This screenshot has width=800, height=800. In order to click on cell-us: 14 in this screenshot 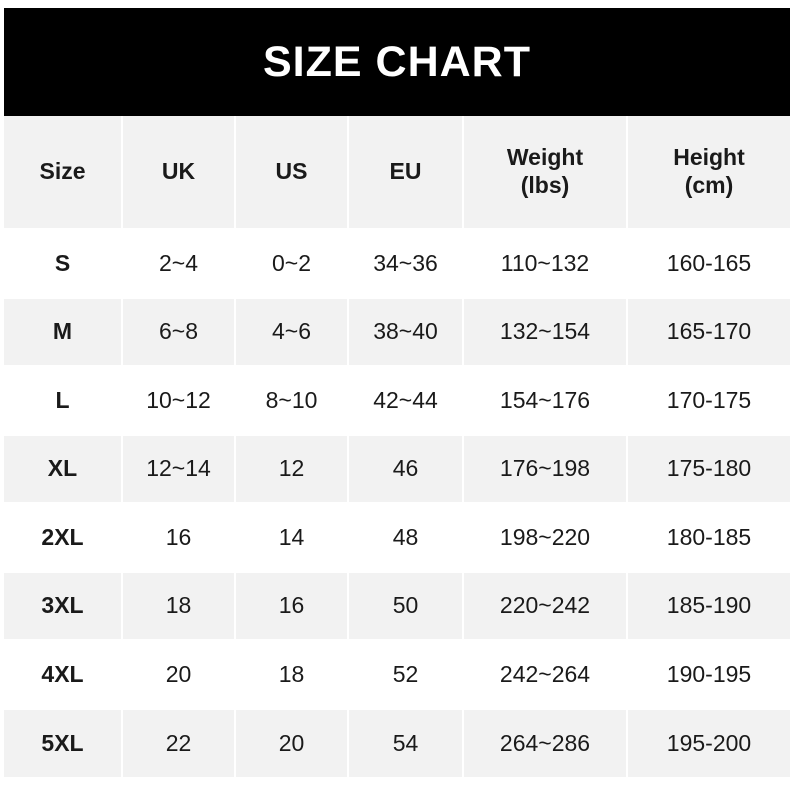, I will do `click(292, 538)`.